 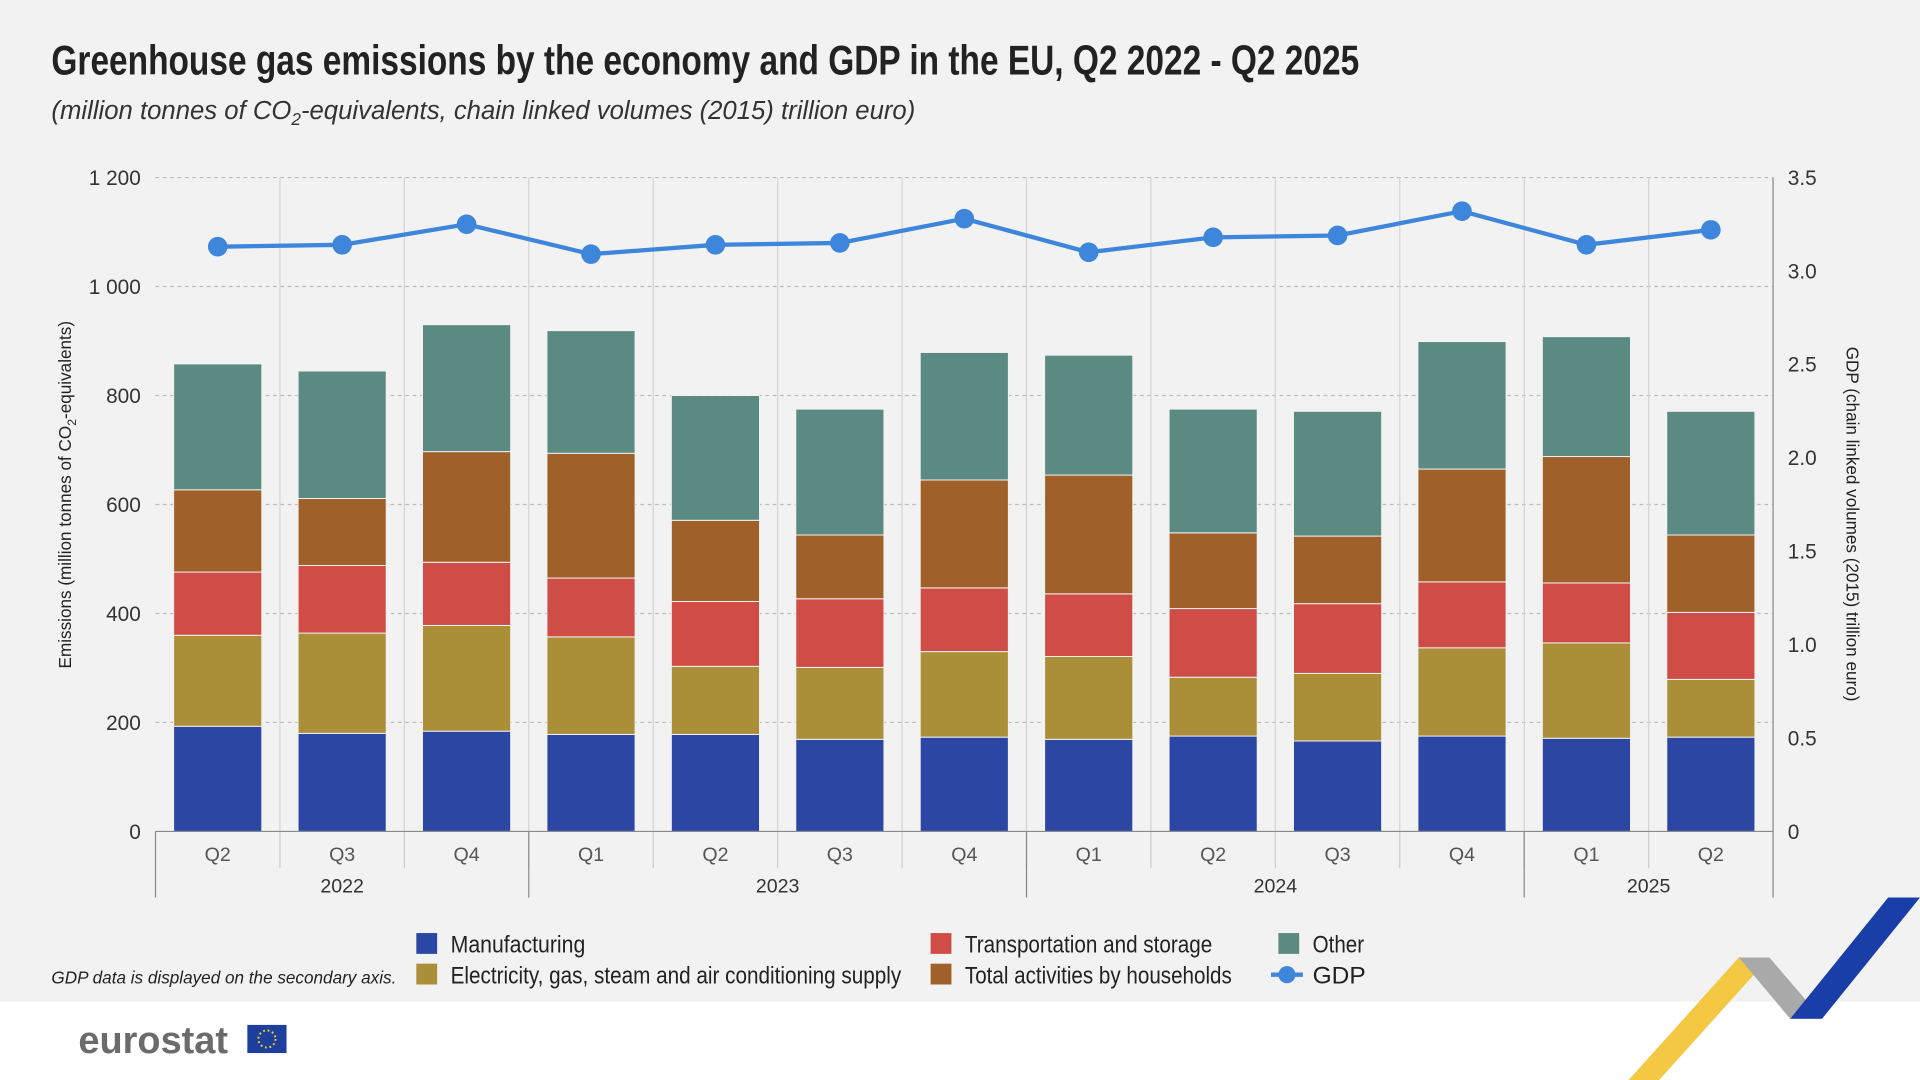 What do you see at coordinates (1338, 945) in the screenshot?
I see `legend-label: Other` at bounding box center [1338, 945].